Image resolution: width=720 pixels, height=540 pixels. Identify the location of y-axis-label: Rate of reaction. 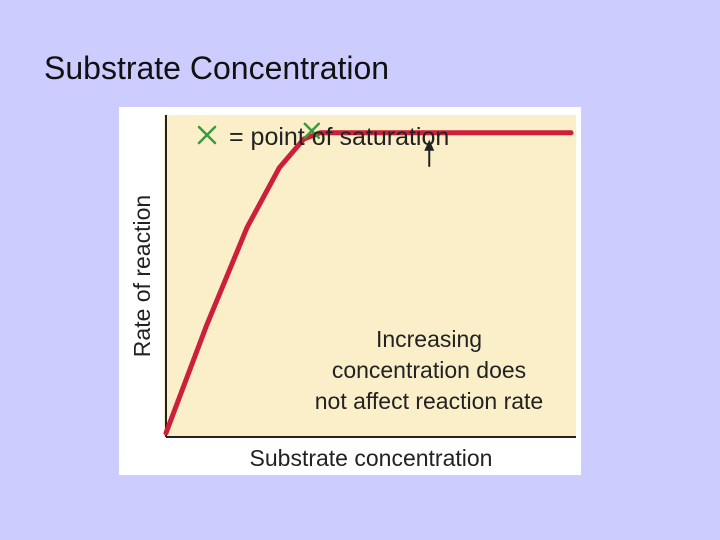
(142, 276).